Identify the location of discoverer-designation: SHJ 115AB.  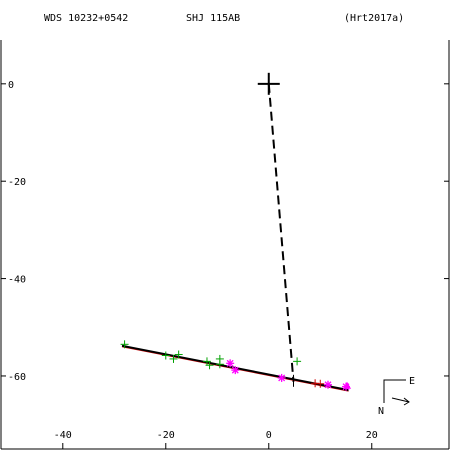
(213, 18).